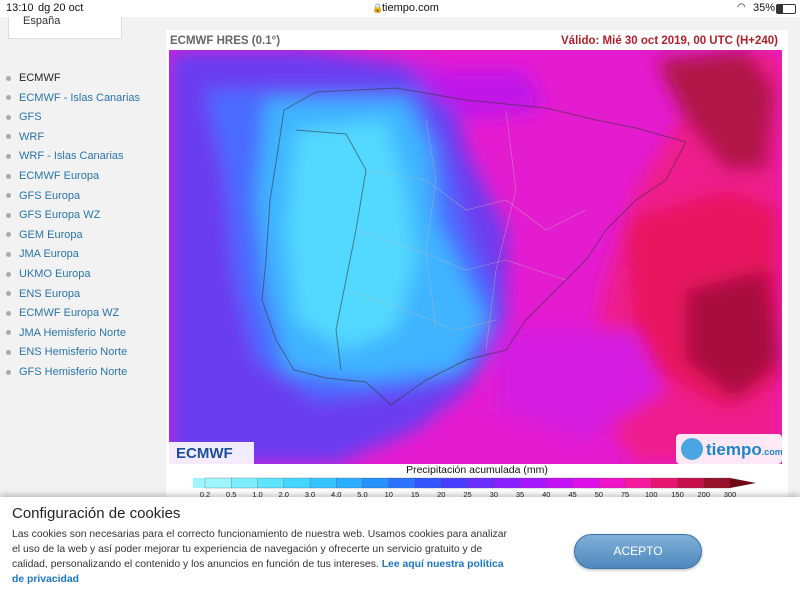  Describe the element at coordinates (638, 551) in the screenshot. I see `accept-button: ACEPTO` at that location.